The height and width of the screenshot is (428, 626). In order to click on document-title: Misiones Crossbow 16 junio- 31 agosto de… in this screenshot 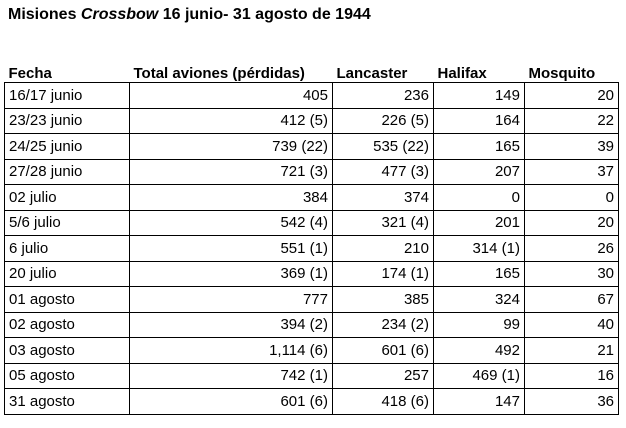, I will do `click(189, 15)`.